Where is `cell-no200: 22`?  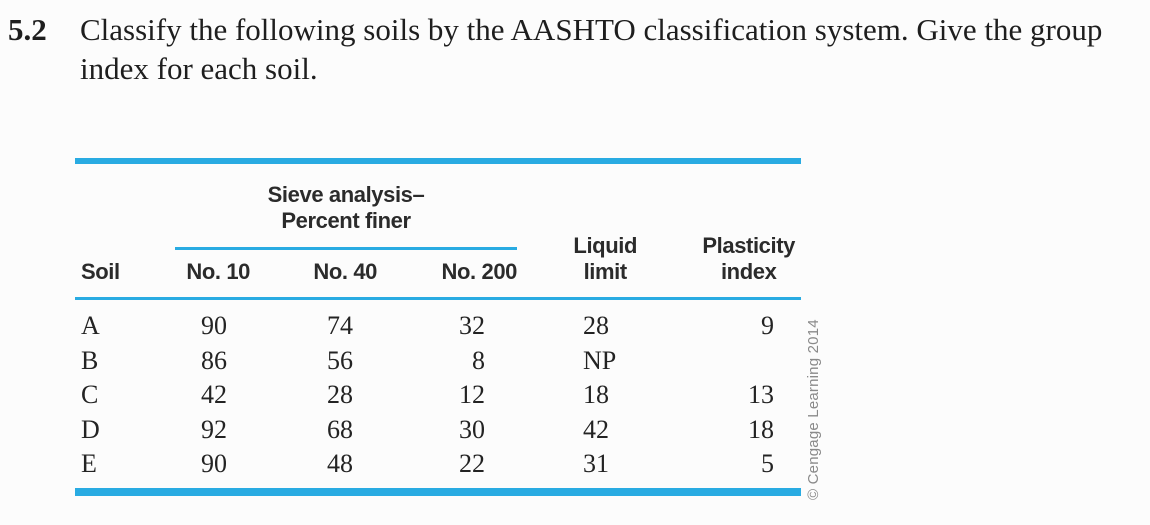
cell-no200: 22 is located at coordinates (472, 464).